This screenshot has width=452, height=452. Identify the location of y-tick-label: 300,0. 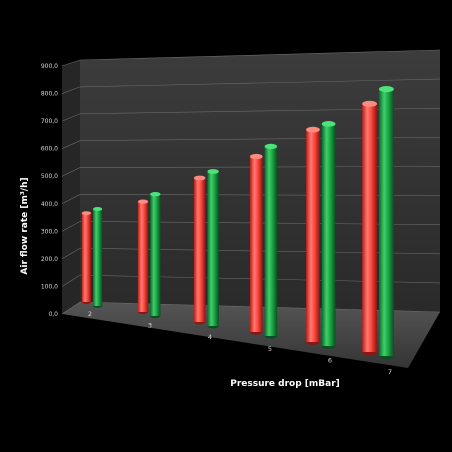
(49, 231).